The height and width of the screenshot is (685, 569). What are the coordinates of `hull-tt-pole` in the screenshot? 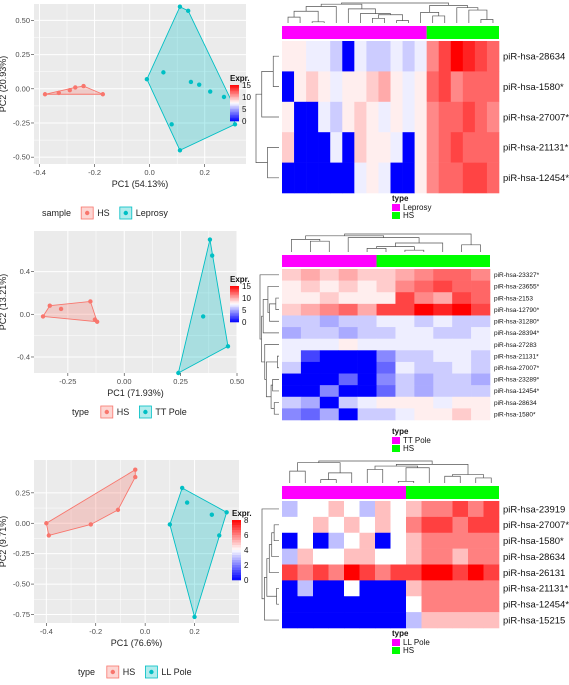 It's located at (203, 306).